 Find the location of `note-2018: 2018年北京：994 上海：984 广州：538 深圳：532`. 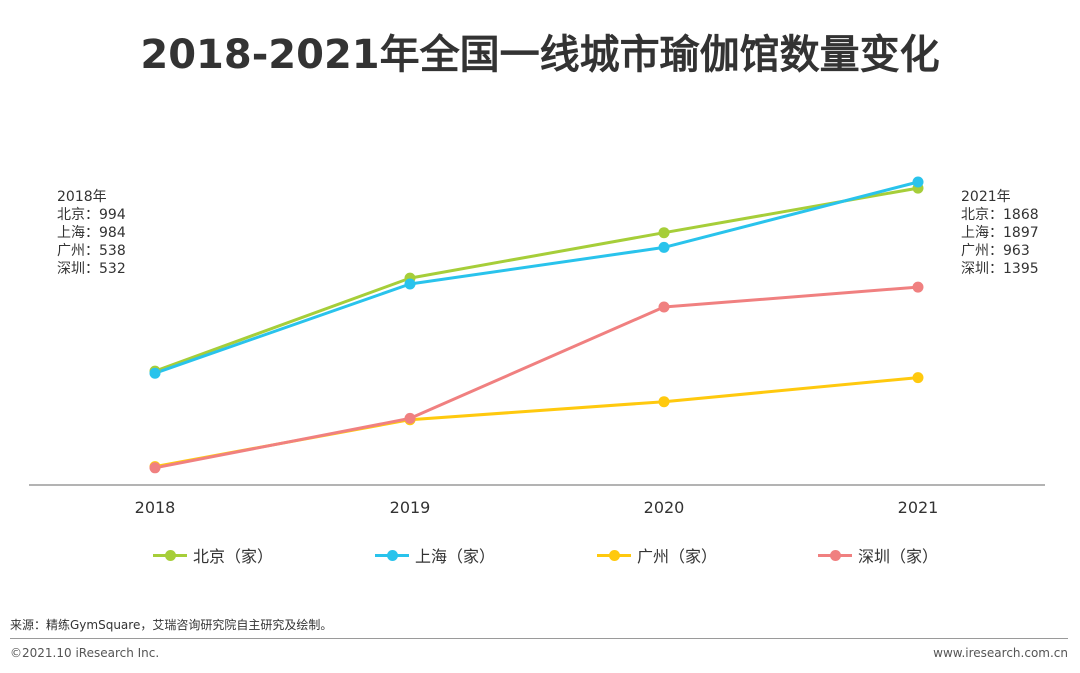

note-2018: 2018年北京：994 上海：984 广州：538 深圳：532 is located at coordinates (91, 233).